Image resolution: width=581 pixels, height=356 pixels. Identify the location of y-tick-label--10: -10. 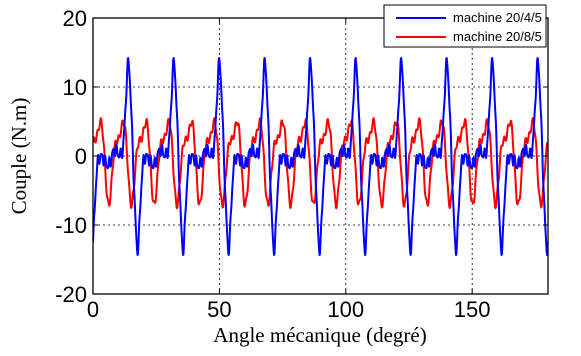
(71, 225).